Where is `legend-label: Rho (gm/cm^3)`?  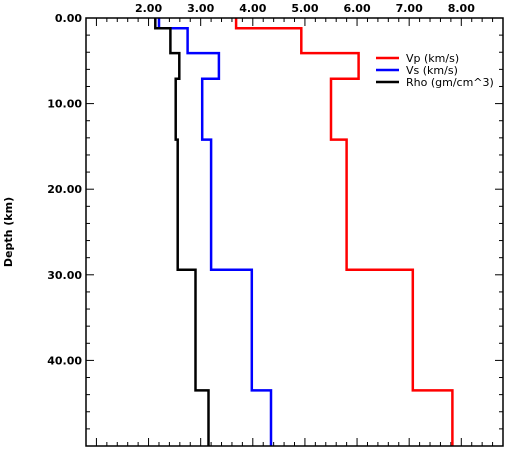
legend-label: Rho (gm/cm^3) is located at coordinates (450, 82).